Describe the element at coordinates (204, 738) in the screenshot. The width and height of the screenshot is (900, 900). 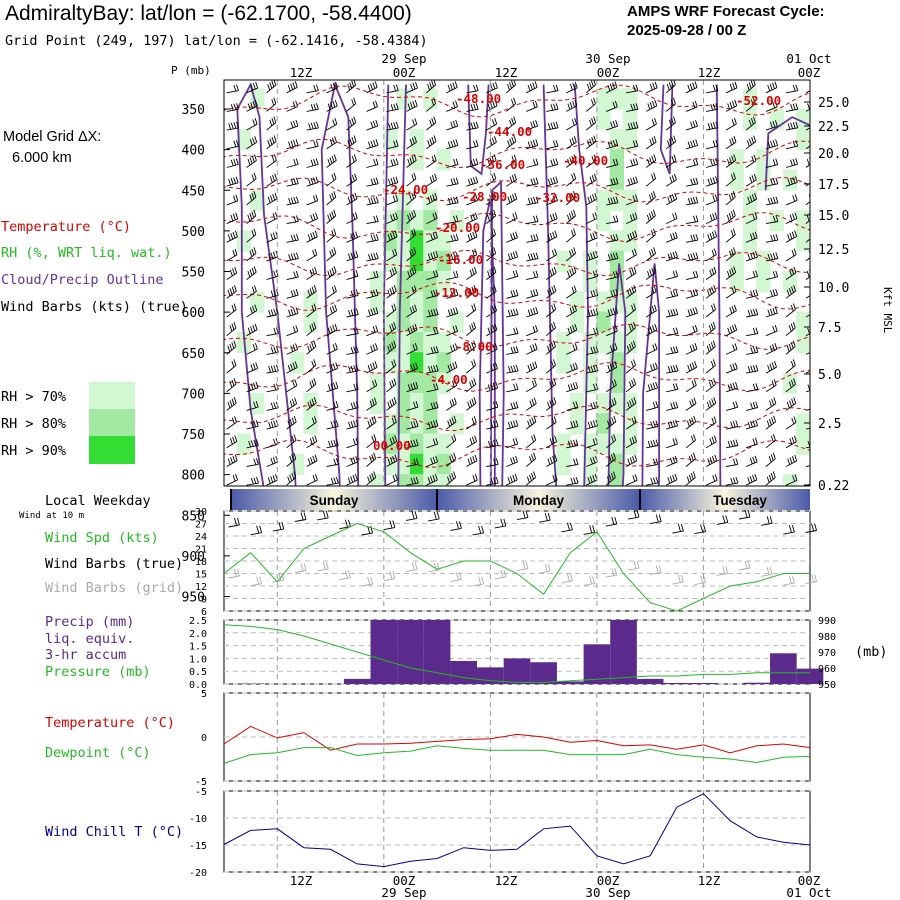
I see `y-tick-label: 0` at that location.